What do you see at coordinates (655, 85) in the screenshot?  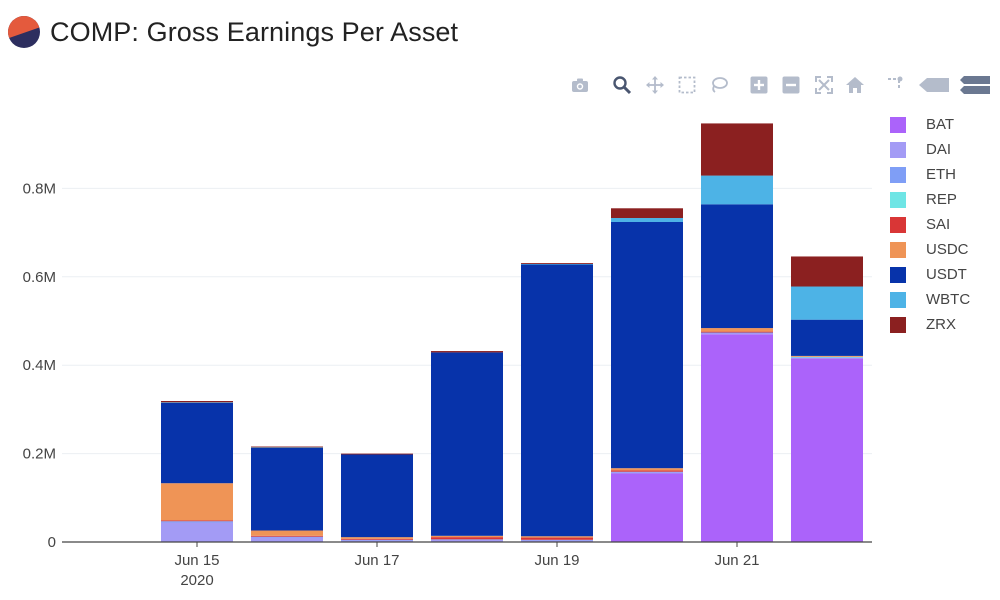 I see `pan-icon` at bounding box center [655, 85].